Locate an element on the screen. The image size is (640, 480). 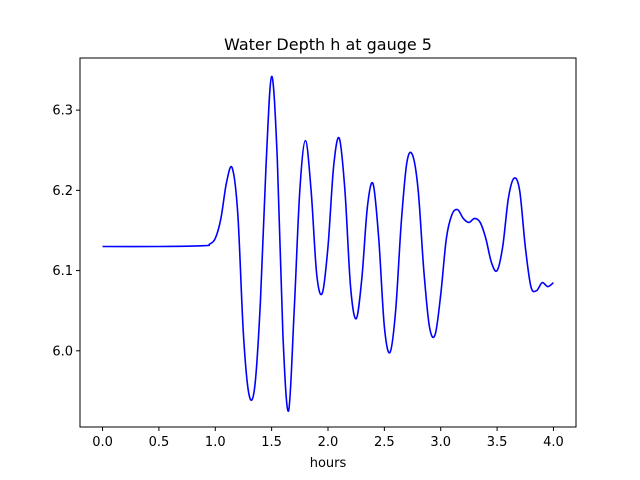
x-tick-label: 3.5 is located at coordinates (497, 442).